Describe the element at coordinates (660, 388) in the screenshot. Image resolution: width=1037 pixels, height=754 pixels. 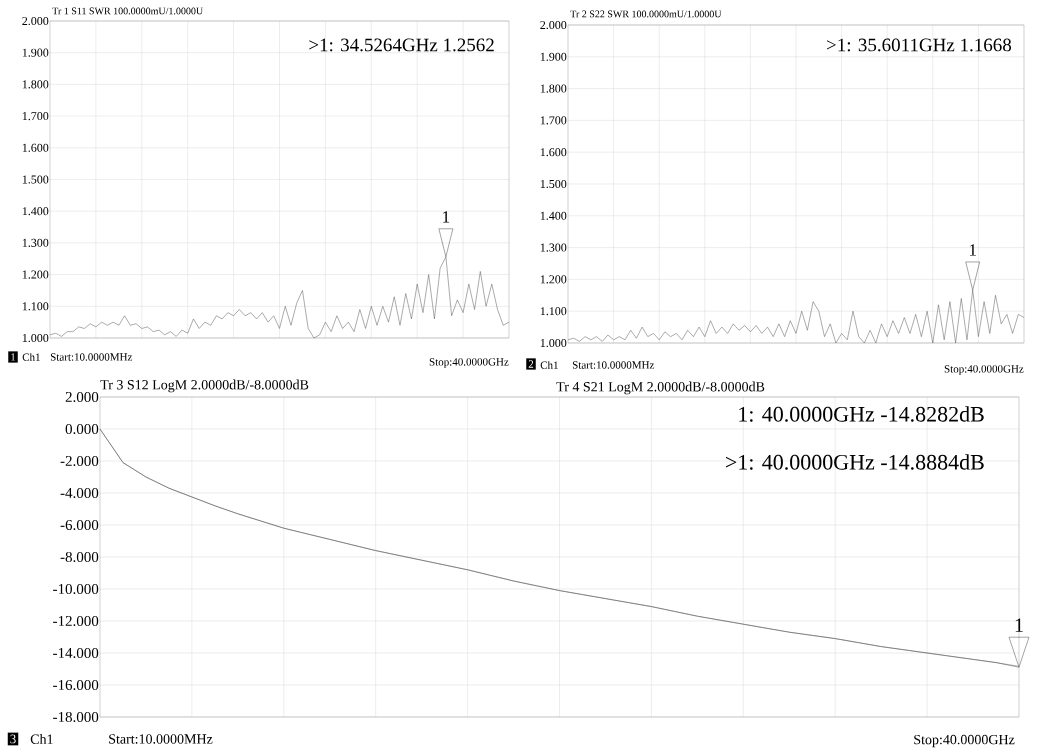
I see `chart-subtitle: Tr 4 S21 LogM 2.0000dB/-8.0000dB` at that location.